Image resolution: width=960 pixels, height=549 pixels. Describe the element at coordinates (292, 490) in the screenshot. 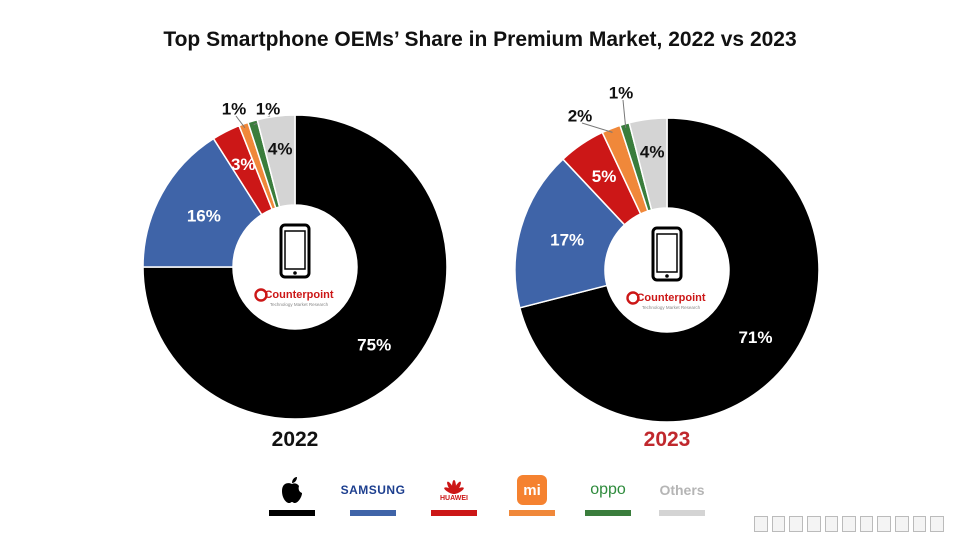

I see `apple-icon` at that location.